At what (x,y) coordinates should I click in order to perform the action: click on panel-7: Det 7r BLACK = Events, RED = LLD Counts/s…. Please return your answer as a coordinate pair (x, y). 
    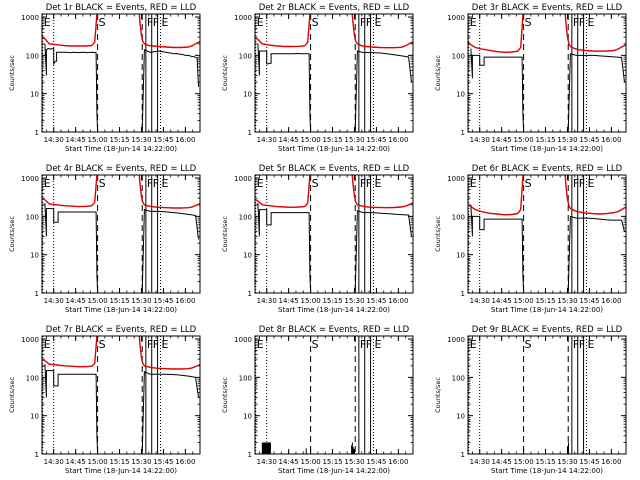
    Looking at the image, I should click on (104, 400).